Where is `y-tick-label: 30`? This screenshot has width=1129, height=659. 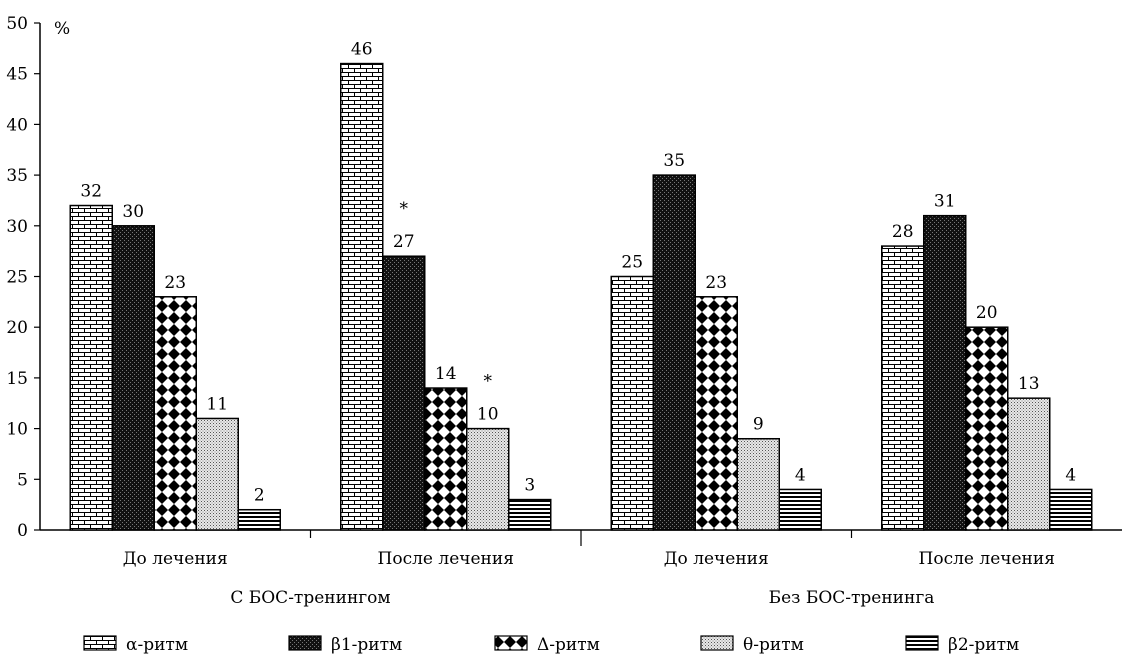 y-tick-label: 30 is located at coordinates (17, 227).